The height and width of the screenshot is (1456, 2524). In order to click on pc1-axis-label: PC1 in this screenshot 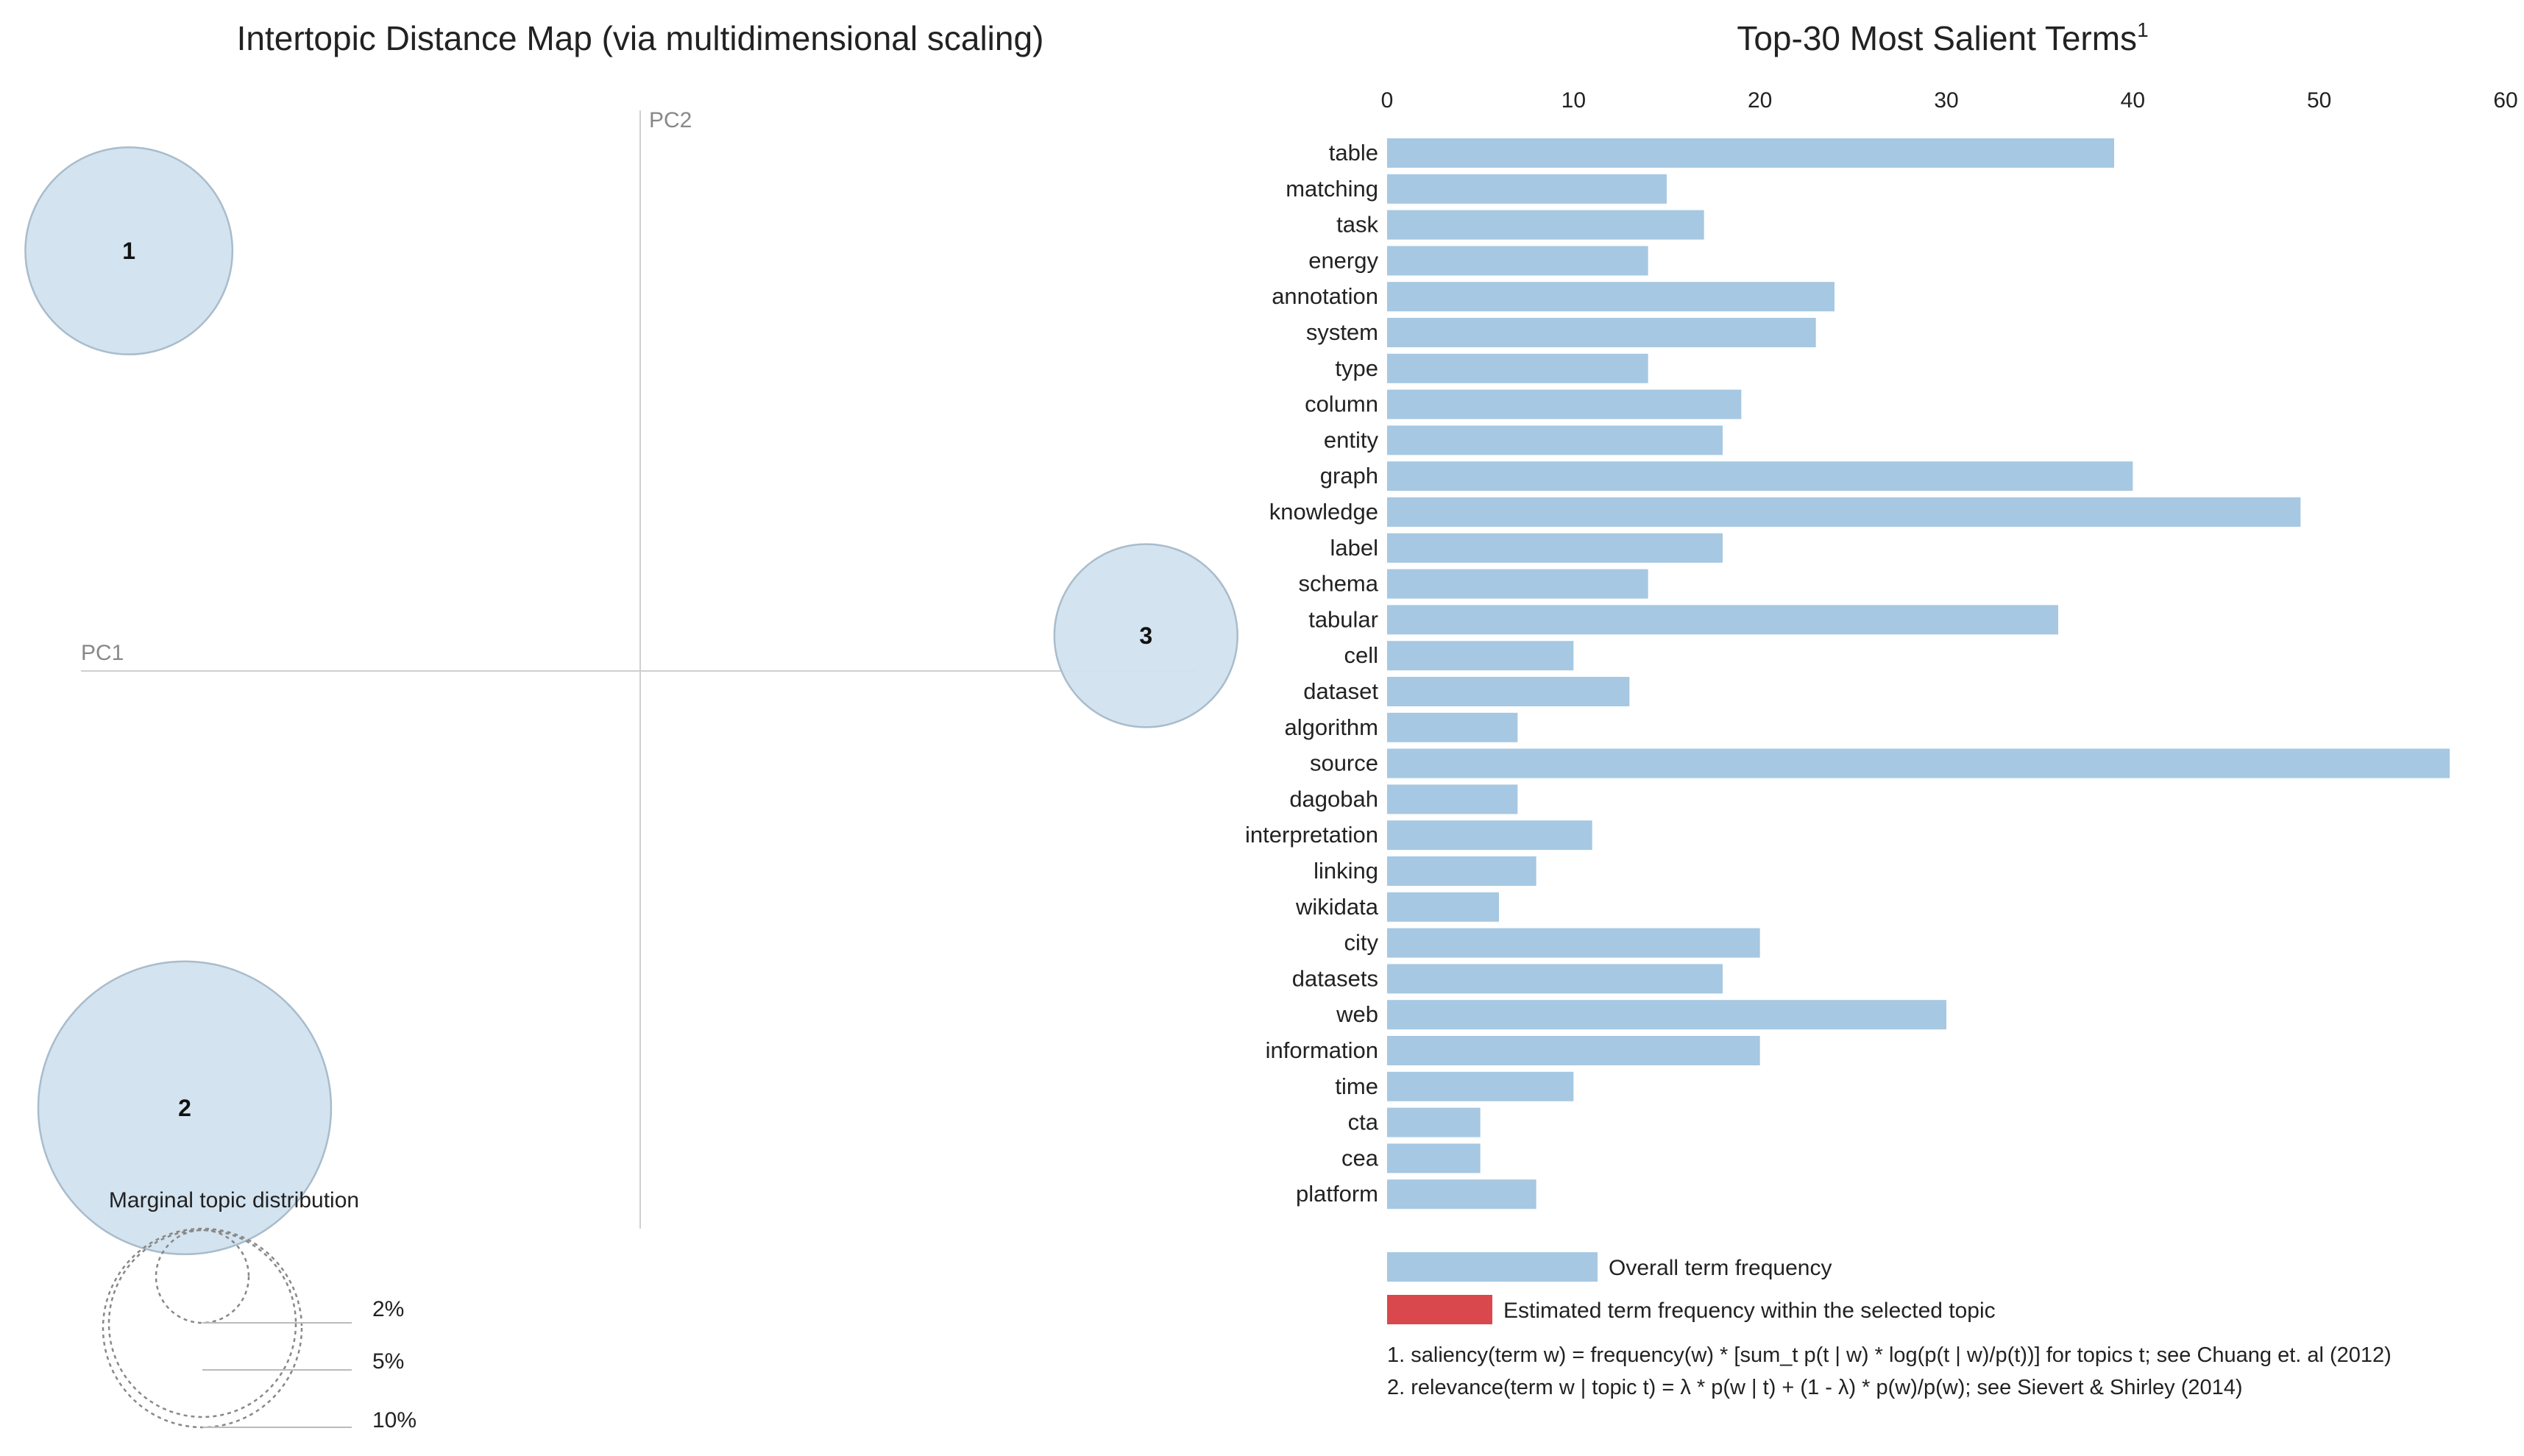, I will do `click(102, 653)`.